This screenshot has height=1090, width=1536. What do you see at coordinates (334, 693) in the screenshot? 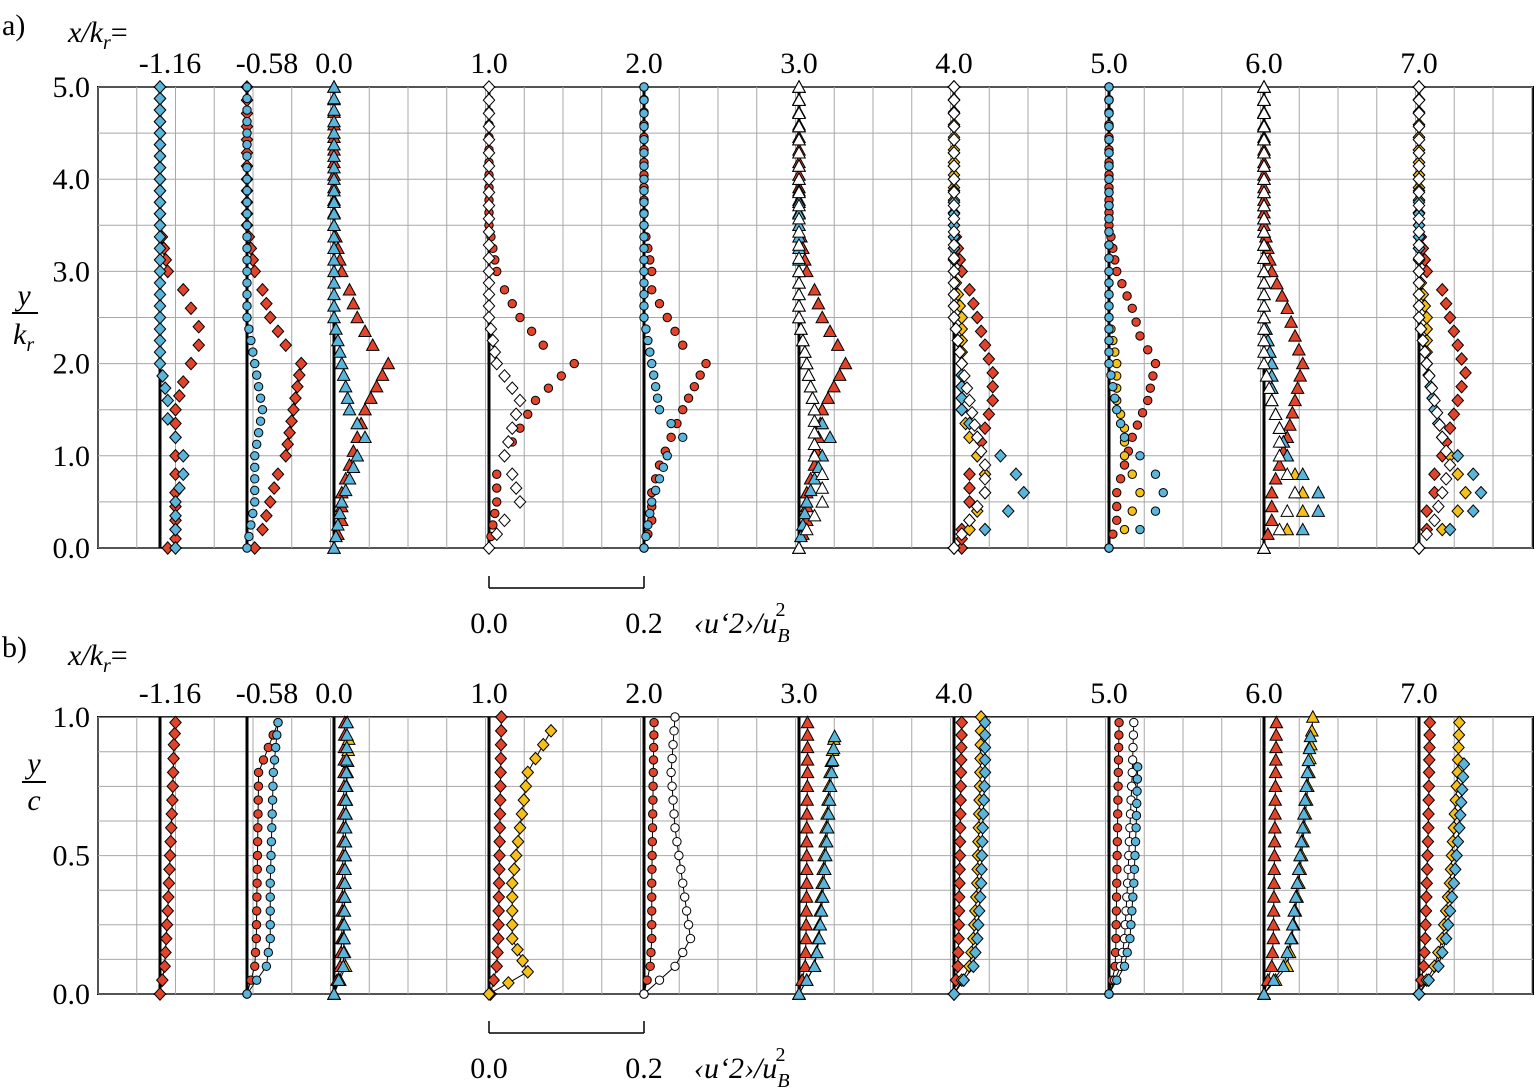
I see `station-label: 0.0` at bounding box center [334, 693].